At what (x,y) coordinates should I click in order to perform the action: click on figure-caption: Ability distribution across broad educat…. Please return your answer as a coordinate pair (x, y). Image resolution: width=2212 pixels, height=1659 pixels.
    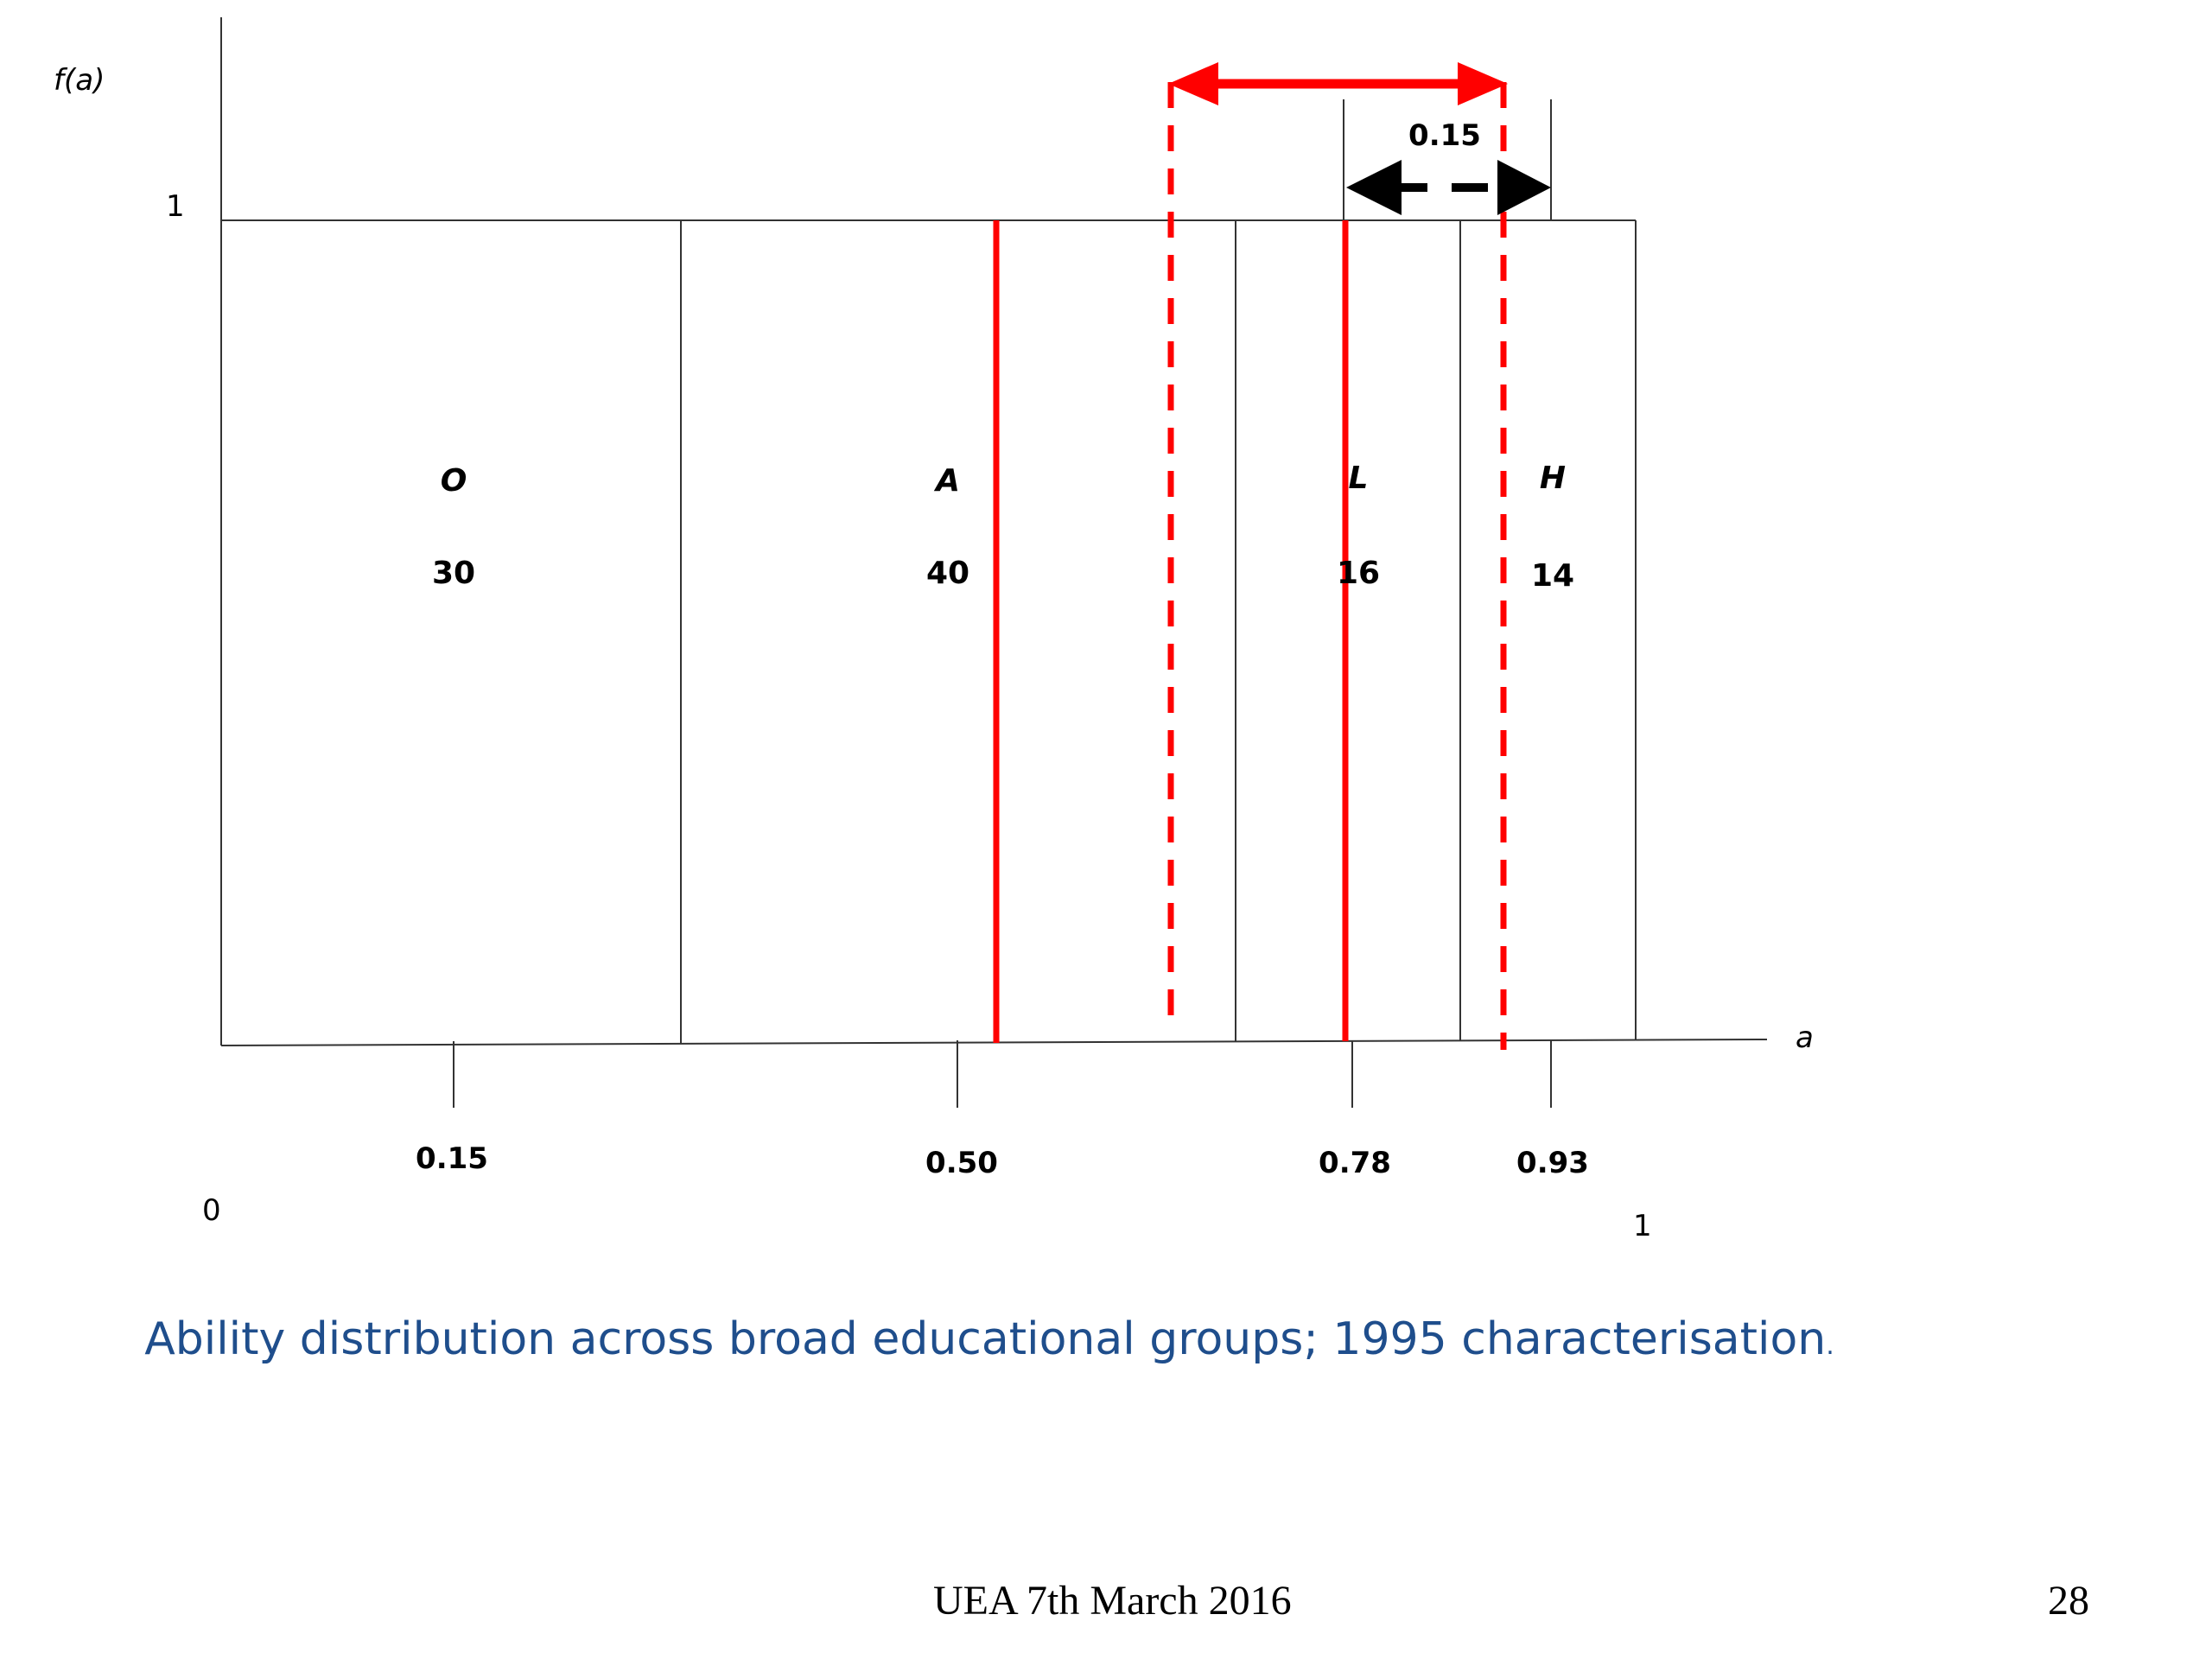
    Looking at the image, I should click on (990, 1339).